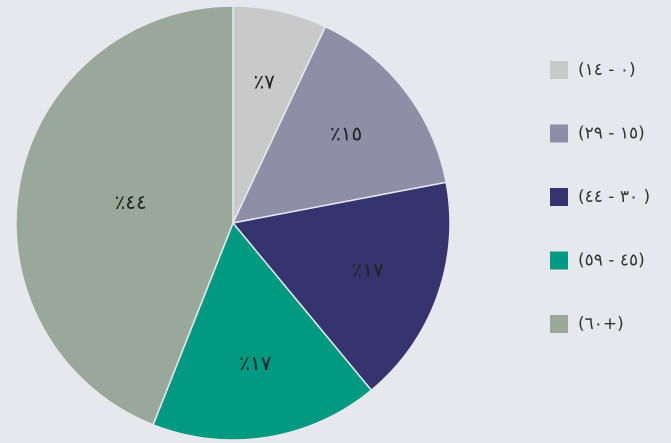 The height and width of the screenshot is (443, 671). I want to click on legend-label: (١٤ - ٠), so click(607, 70).